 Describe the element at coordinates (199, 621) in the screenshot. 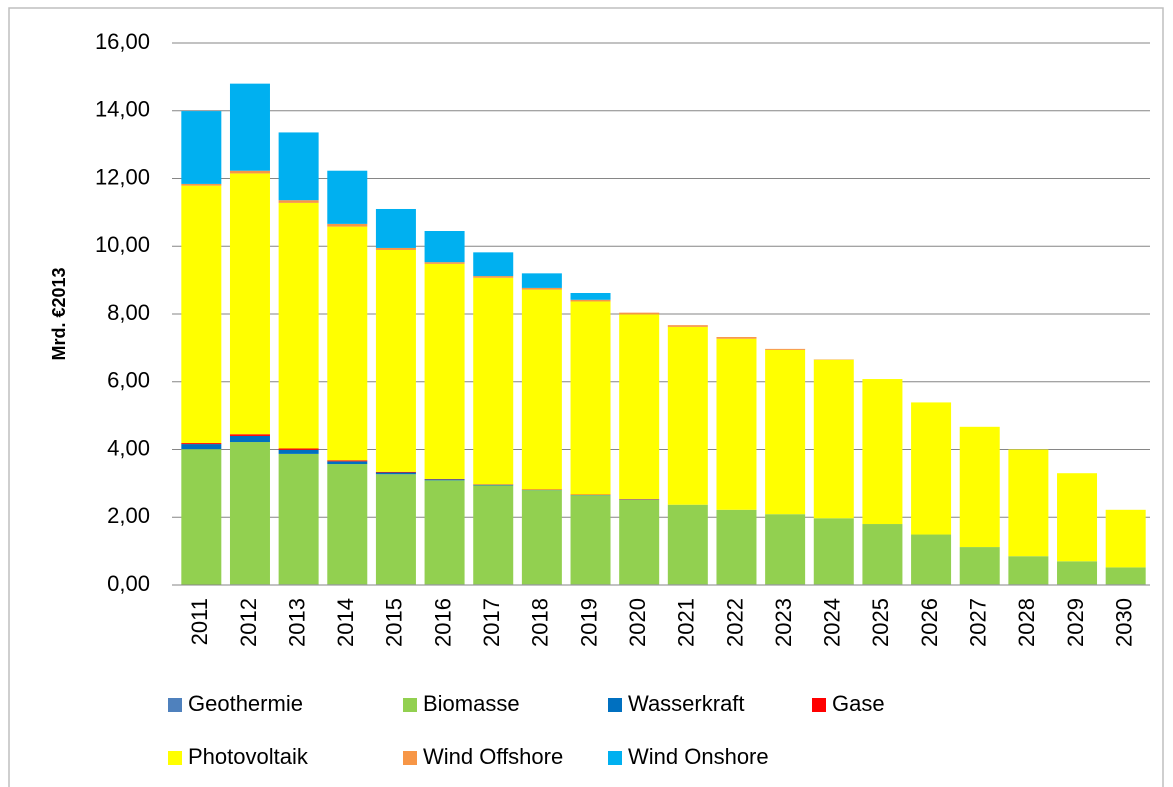

I see `x-tick-label: 2011` at that location.